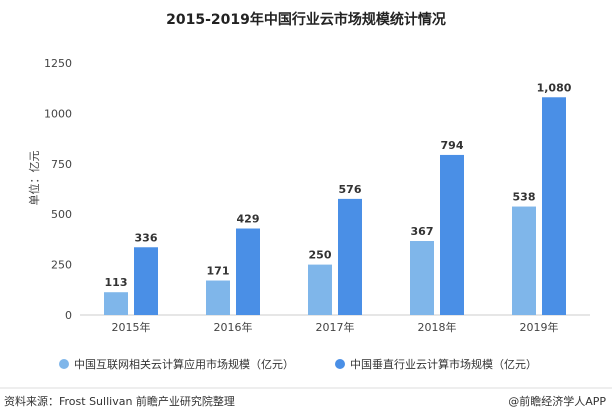 The image size is (612, 420). What do you see at coordinates (320, 255) in the screenshot?
I see `bar-value-label: 250` at bounding box center [320, 255].